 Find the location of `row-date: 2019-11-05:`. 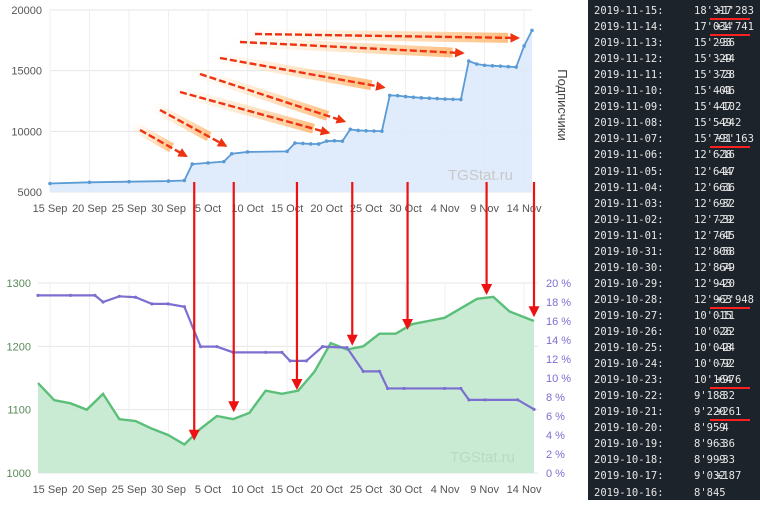

row-date: 2019-11-05: is located at coordinates (629, 171).